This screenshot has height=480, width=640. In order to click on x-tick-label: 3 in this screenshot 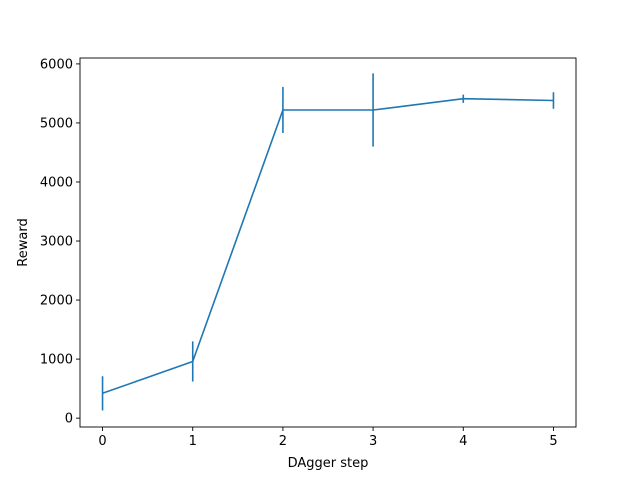, I will do `click(373, 441)`.